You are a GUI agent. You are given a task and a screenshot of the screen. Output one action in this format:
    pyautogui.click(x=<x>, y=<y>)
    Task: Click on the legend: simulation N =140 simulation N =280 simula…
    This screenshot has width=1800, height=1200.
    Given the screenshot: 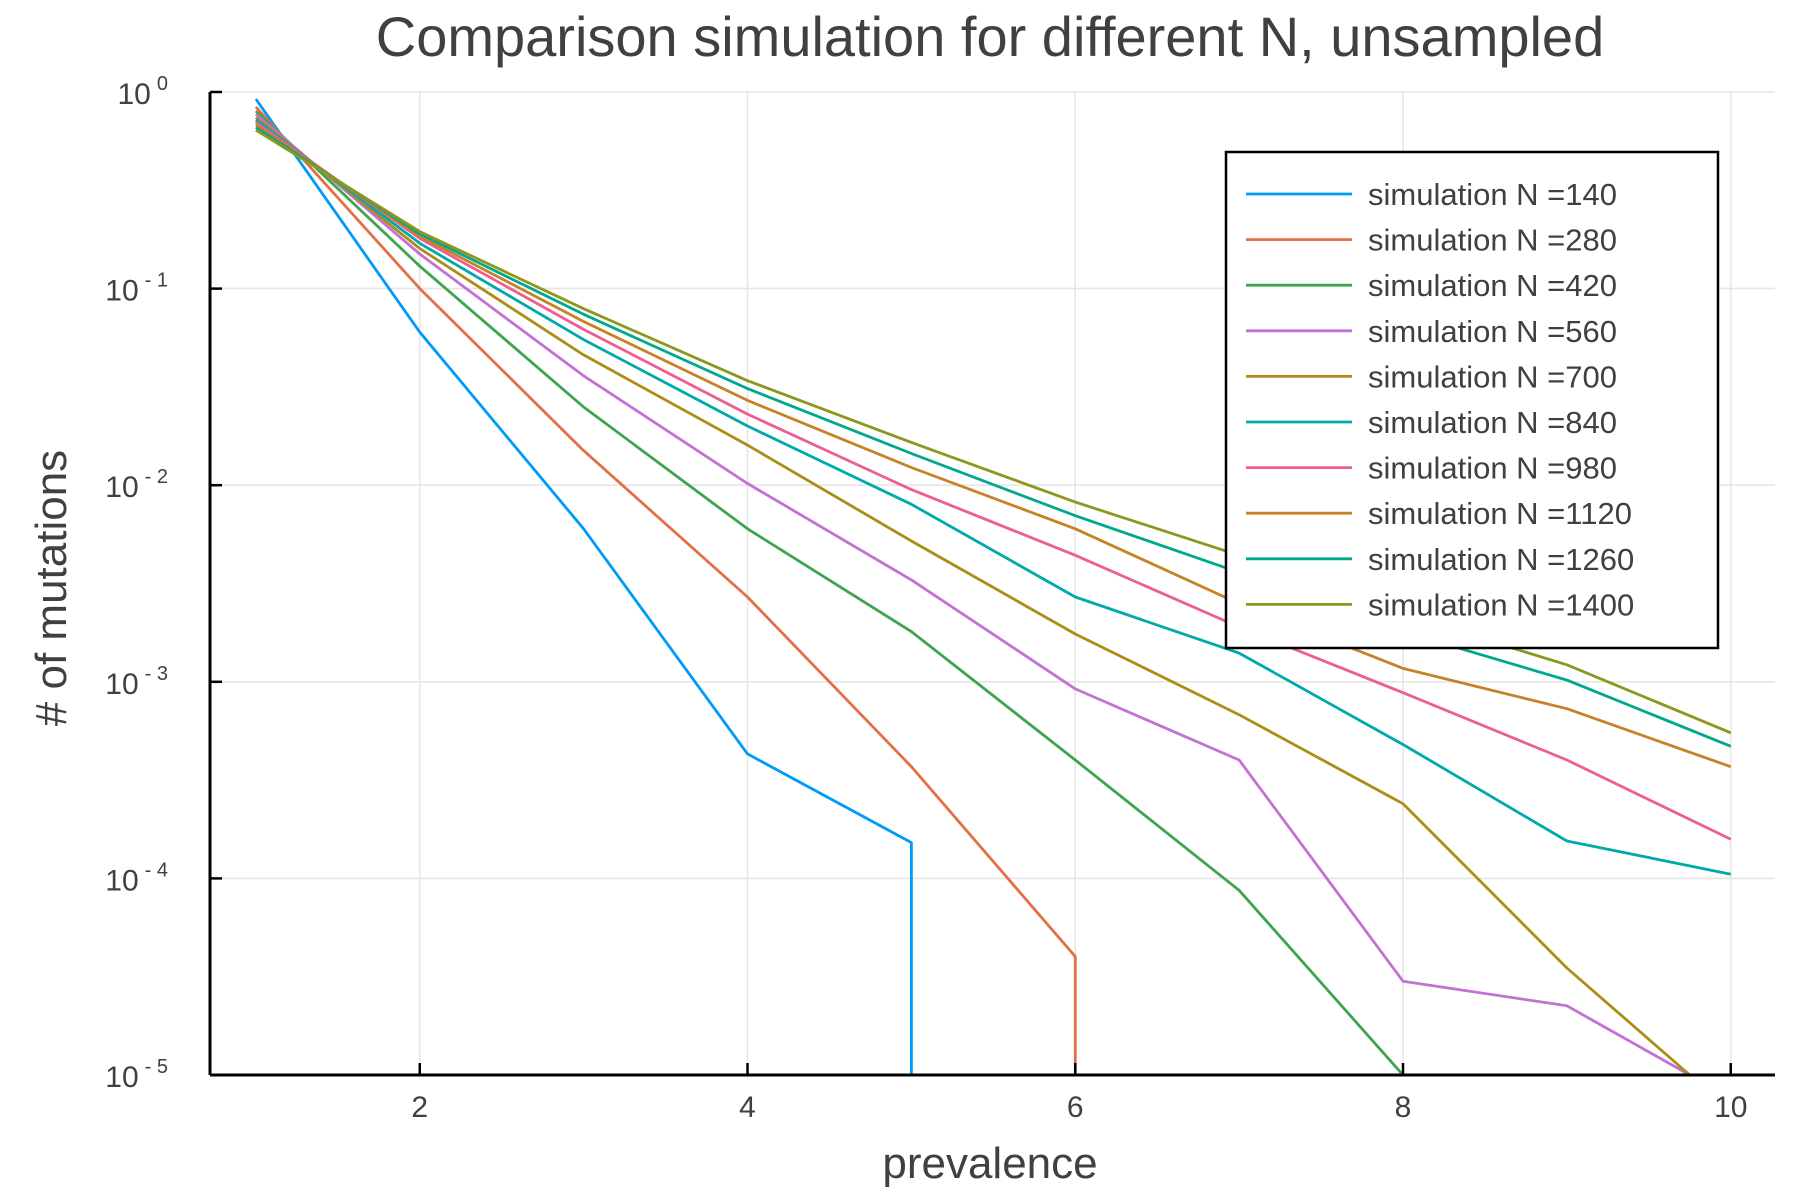 What is the action you would take?
    pyautogui.click(x=1472, y=400)
    